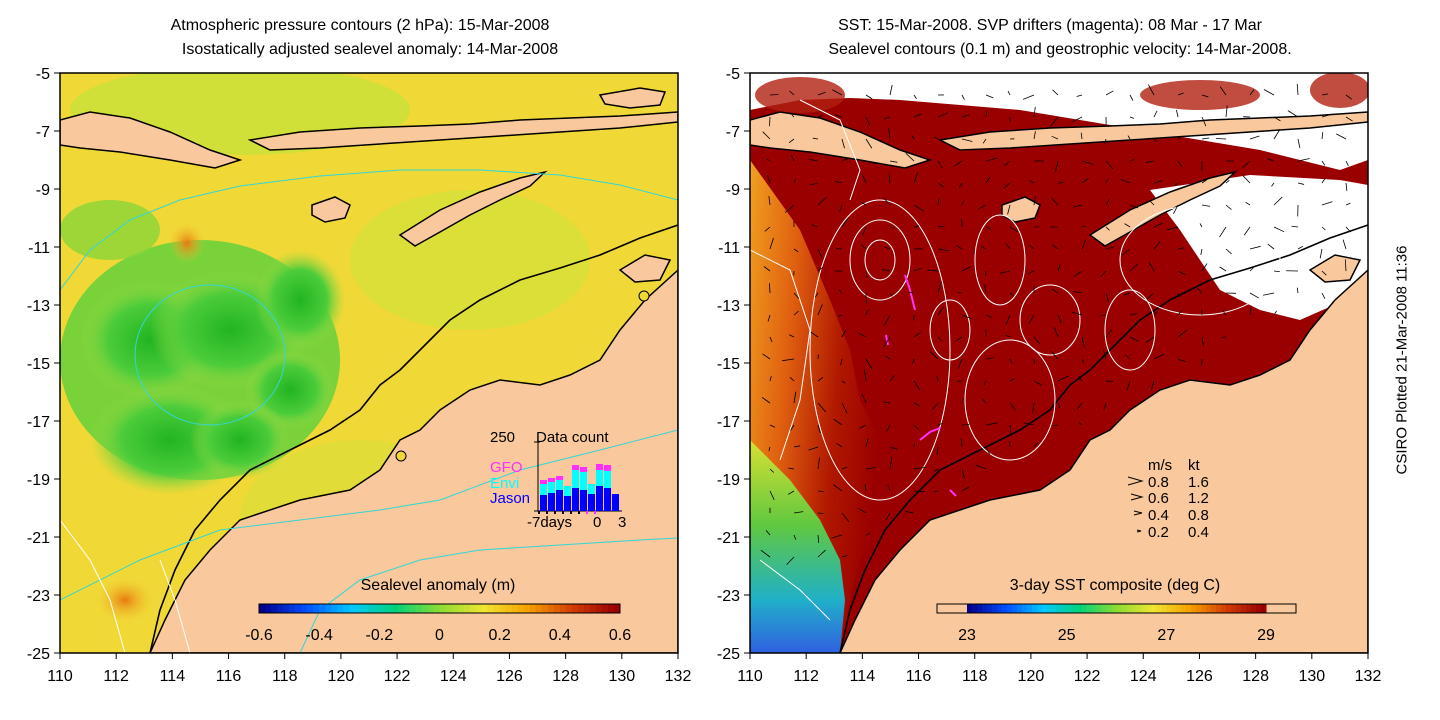 This screenshot has height=720, width=1440. I want to click on right-lon-label: 112, so click(806, 676).